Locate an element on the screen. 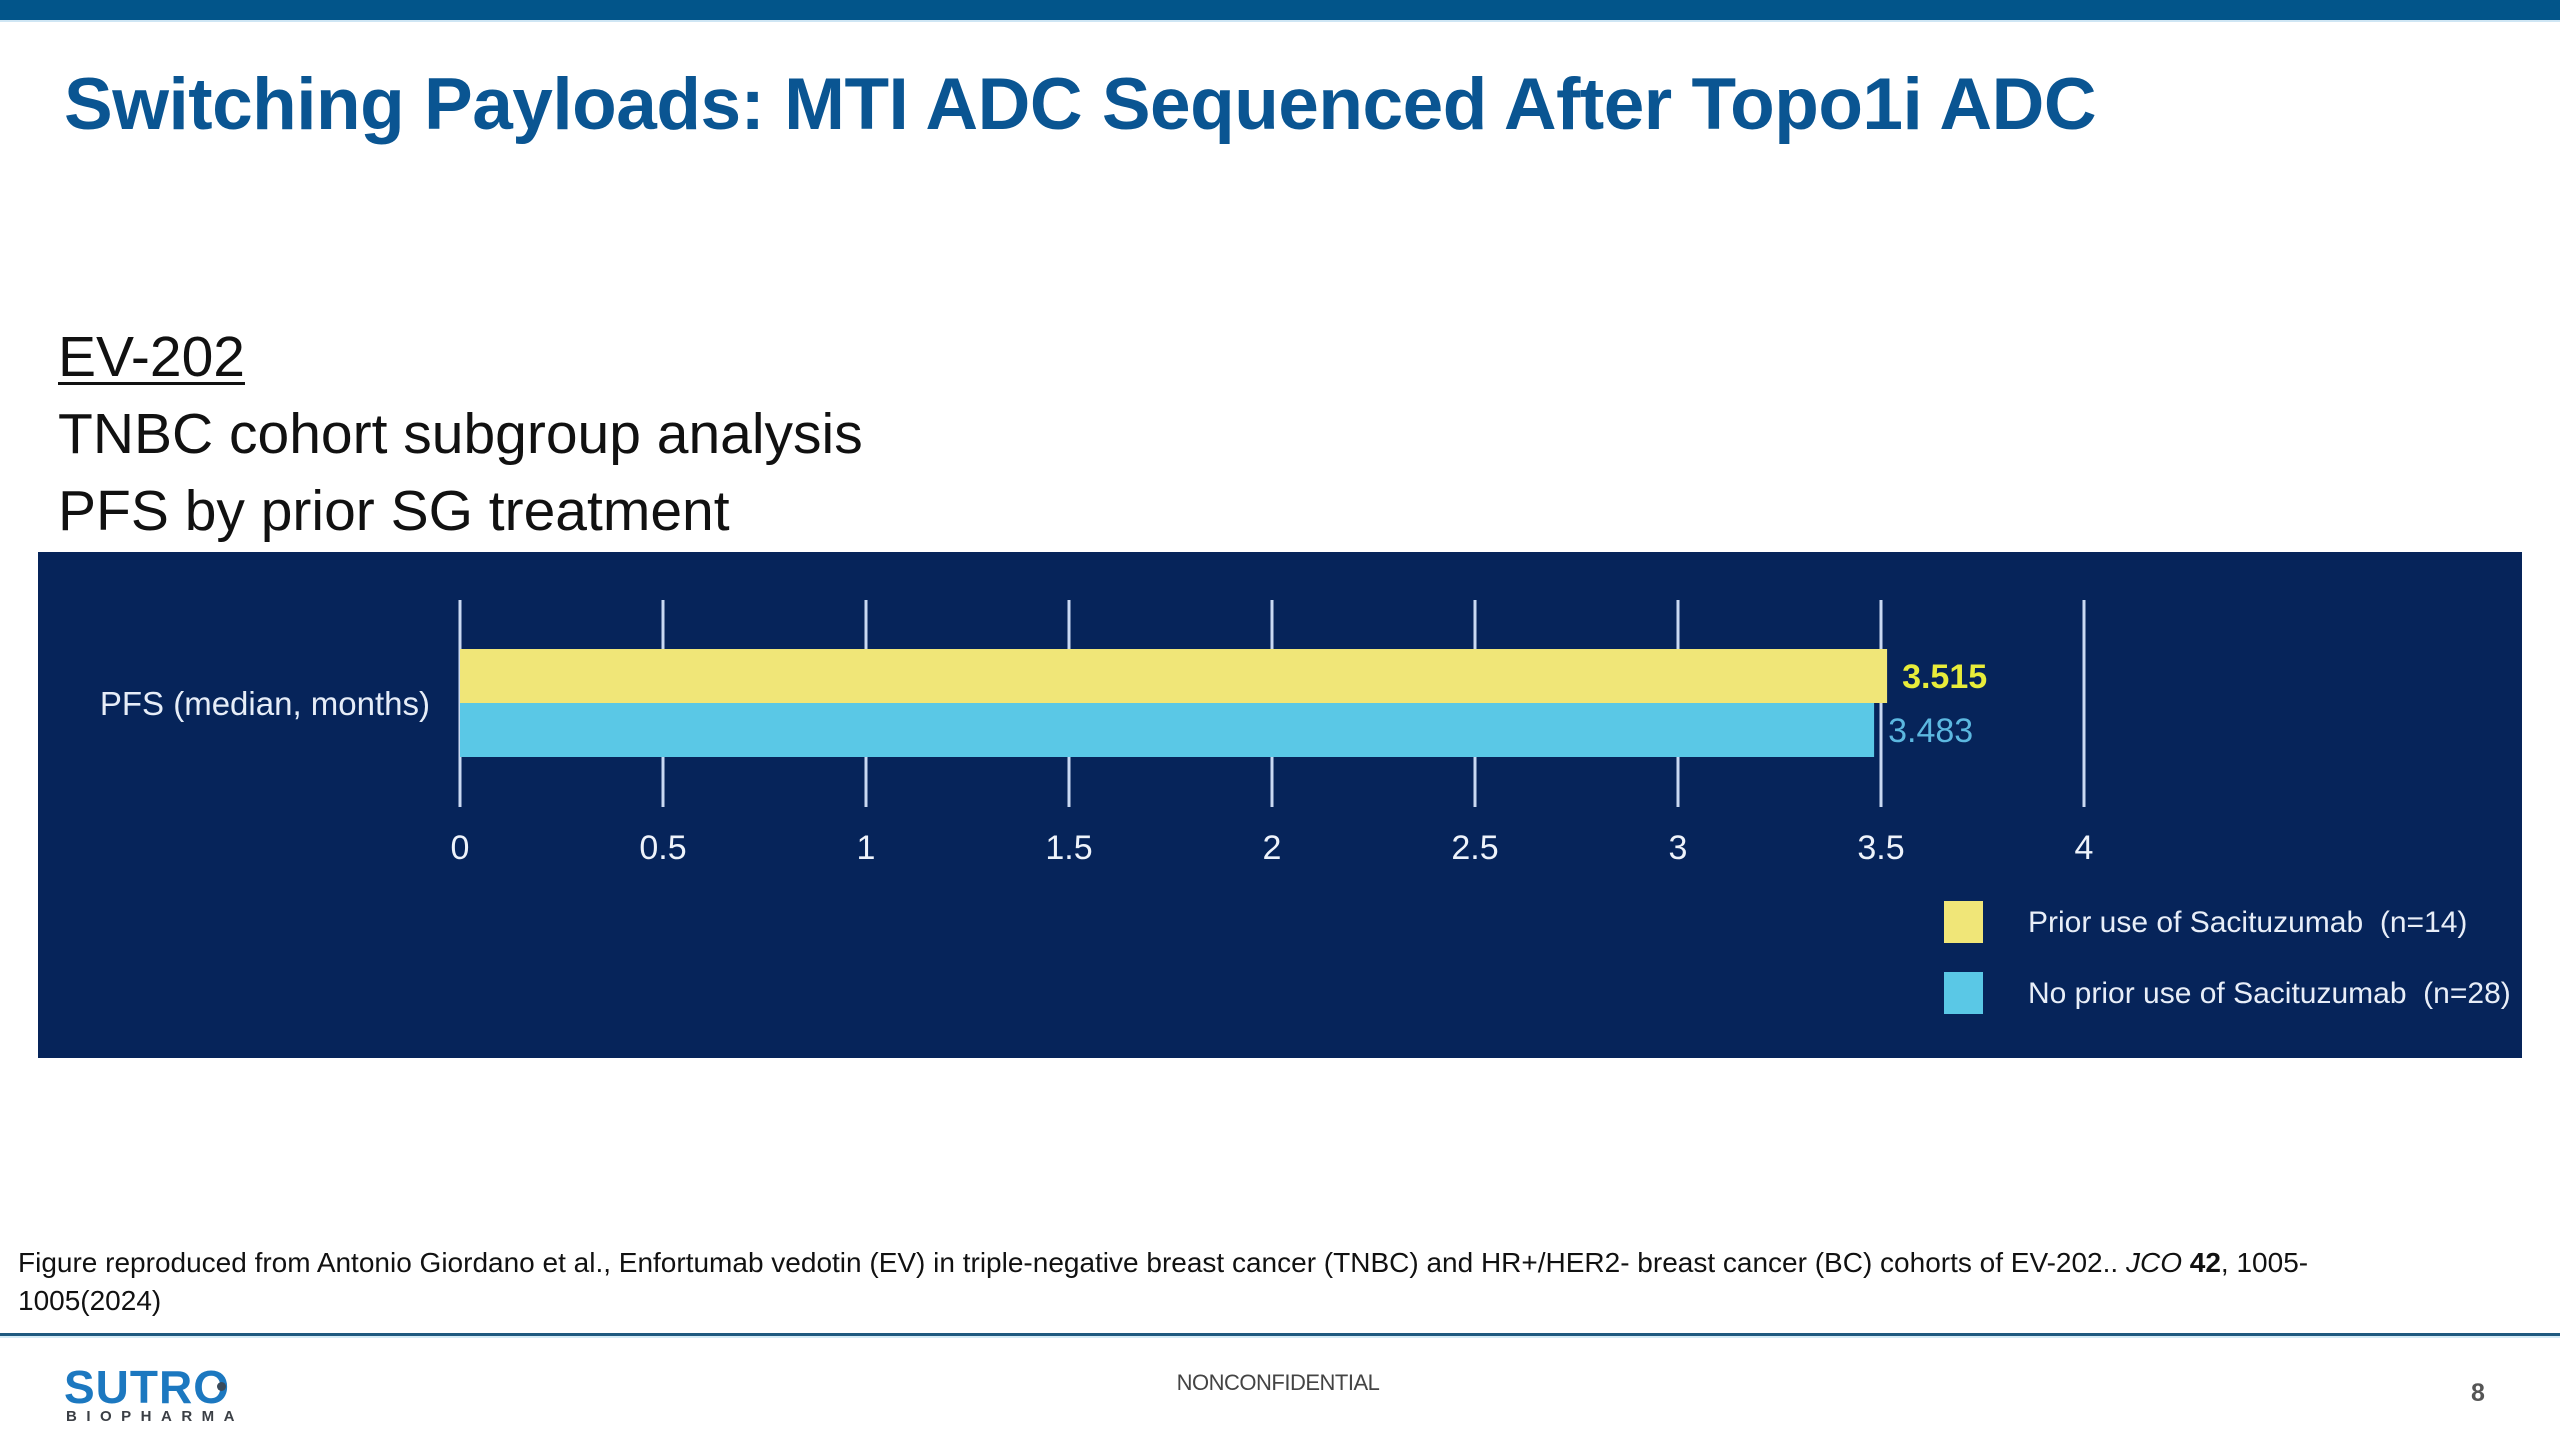  legend-label: Prior use of Sacituzumab (n=14) is located at coordinates (2247, 922).